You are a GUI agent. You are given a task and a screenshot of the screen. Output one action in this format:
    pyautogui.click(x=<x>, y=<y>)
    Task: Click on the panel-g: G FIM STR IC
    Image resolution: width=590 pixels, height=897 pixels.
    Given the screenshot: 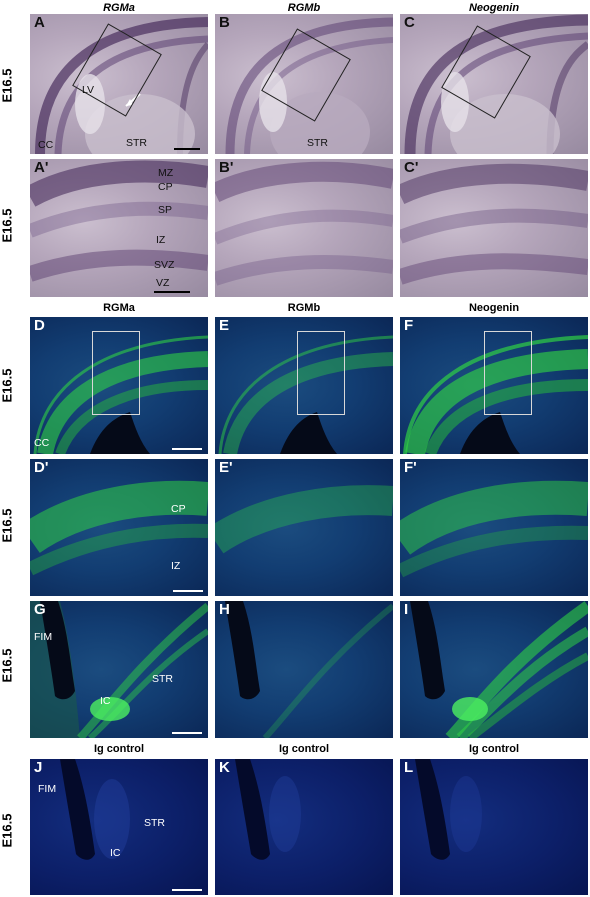 What is the action you would take?
    pyautogui.click(x=119, y=669)
    